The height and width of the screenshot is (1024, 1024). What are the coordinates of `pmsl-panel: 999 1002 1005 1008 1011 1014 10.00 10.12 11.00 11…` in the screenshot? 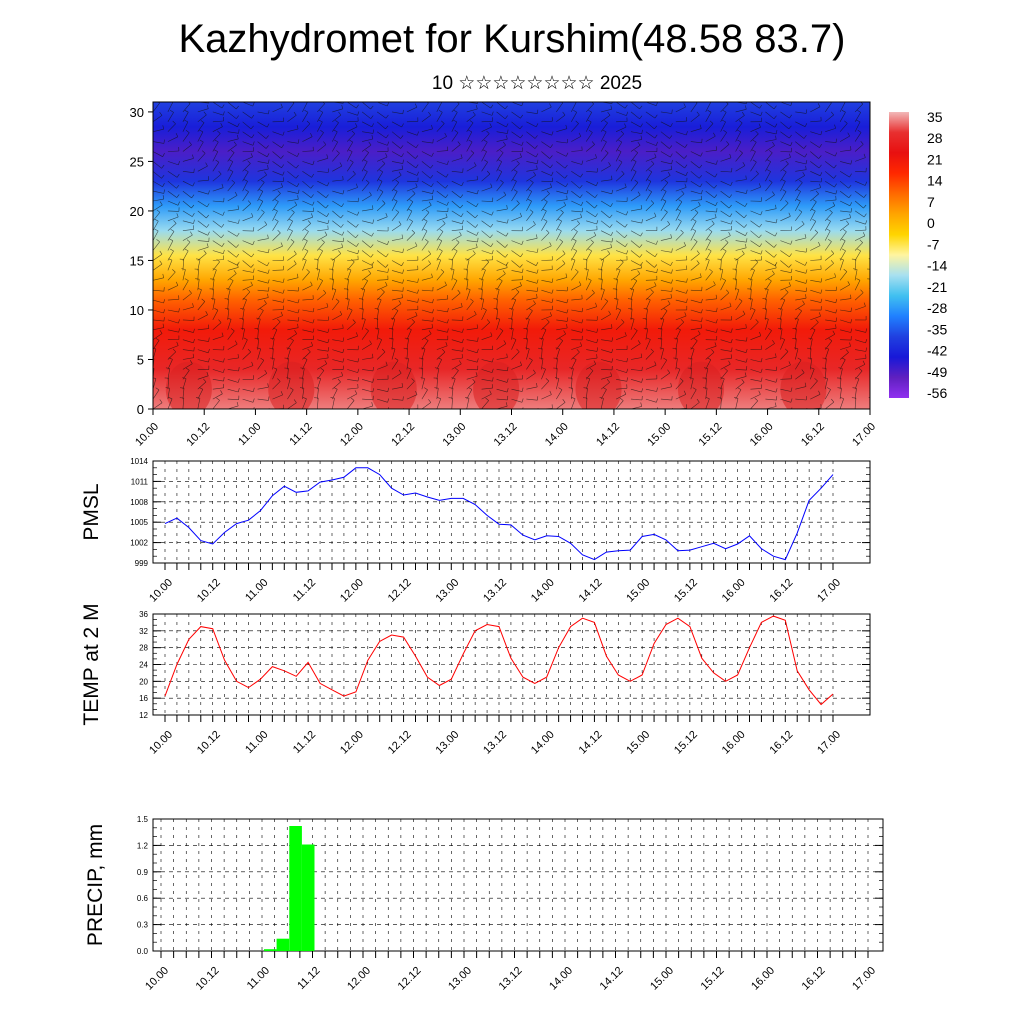 It's located at (475, 531).